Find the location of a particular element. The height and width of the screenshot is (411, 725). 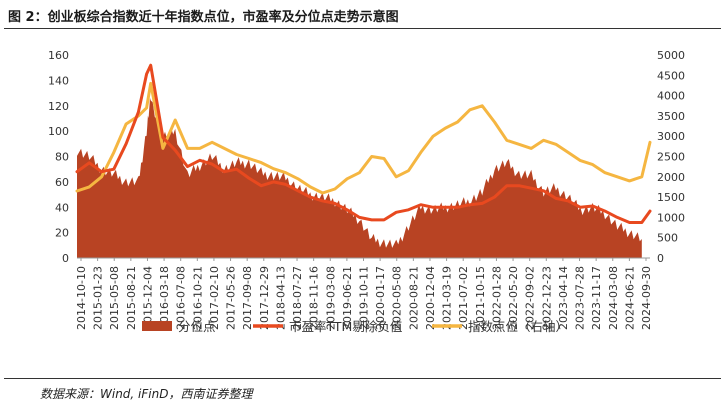

right-tick-label: 1000 is located at coordinates (671, 217).